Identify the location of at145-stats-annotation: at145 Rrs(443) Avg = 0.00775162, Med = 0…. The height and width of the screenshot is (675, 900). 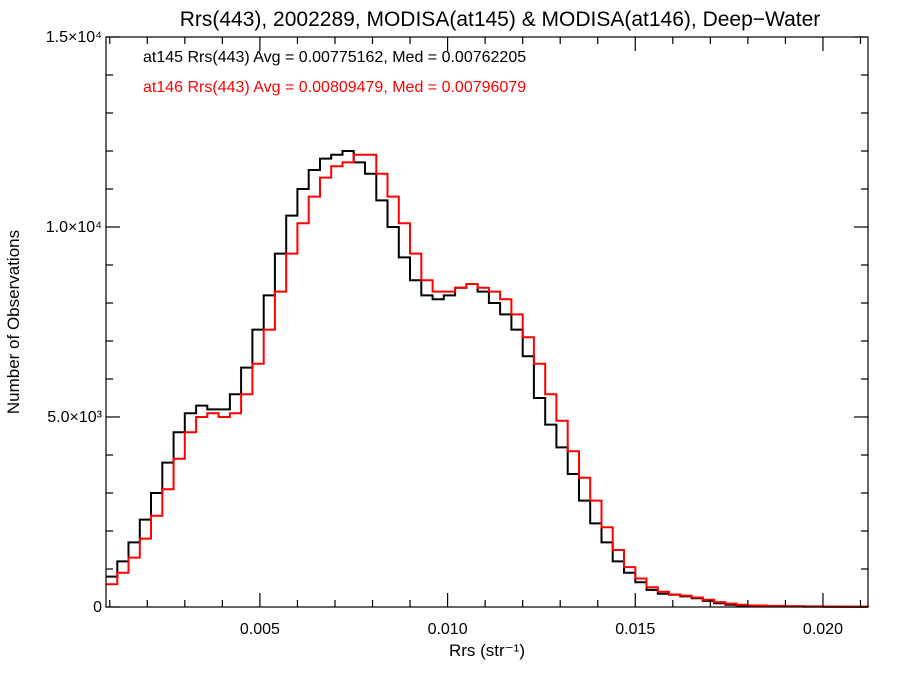
(334, 57).